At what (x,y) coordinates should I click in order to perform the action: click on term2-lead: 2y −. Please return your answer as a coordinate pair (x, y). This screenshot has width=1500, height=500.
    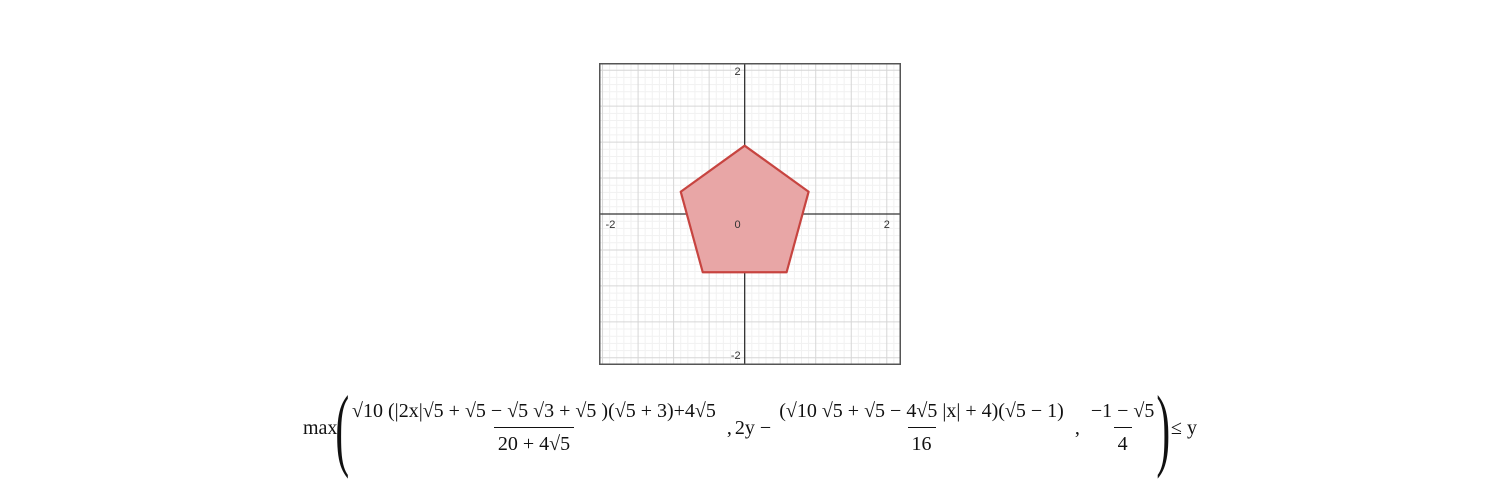
    Looking at the image, I should click on (753, 427).